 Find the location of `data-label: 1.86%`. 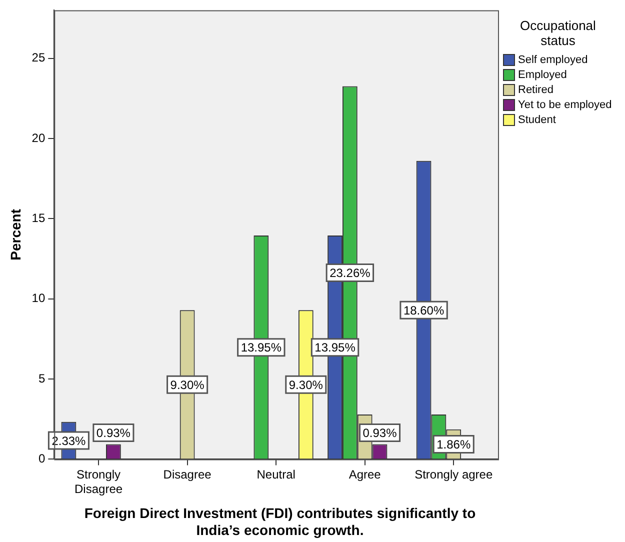

data-label: 1.86% is located at coordinates (453, 445).